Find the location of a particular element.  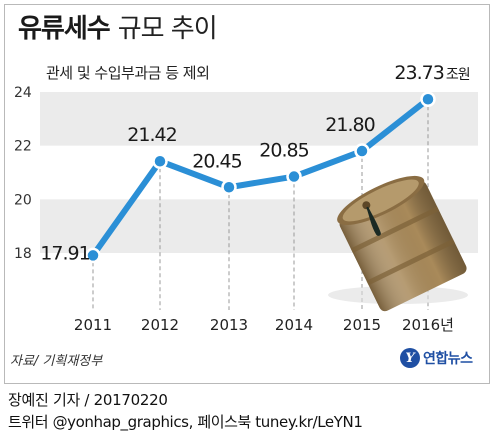

yonhap-logo-icon: Y is located at coordinates (410, 358).